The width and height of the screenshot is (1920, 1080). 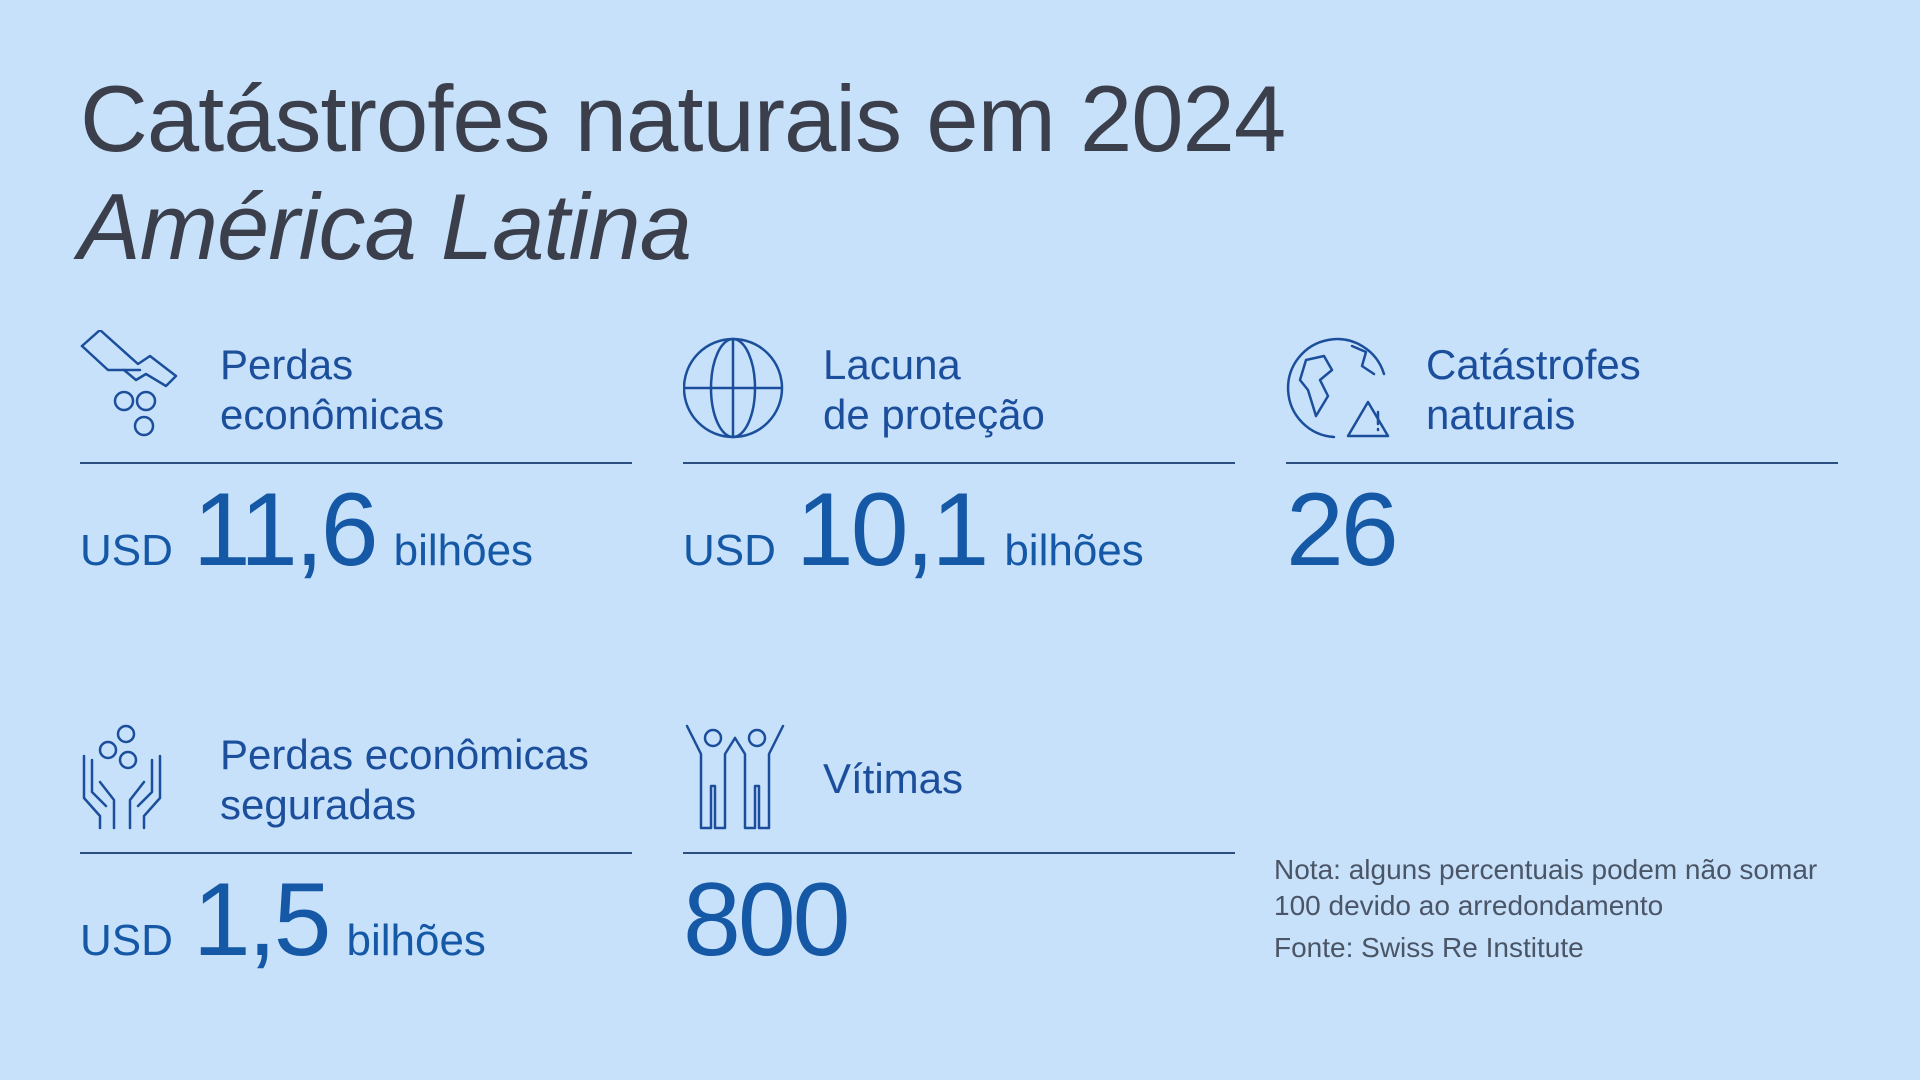 I want to click on globe-icon, so click(x=738, y=385).